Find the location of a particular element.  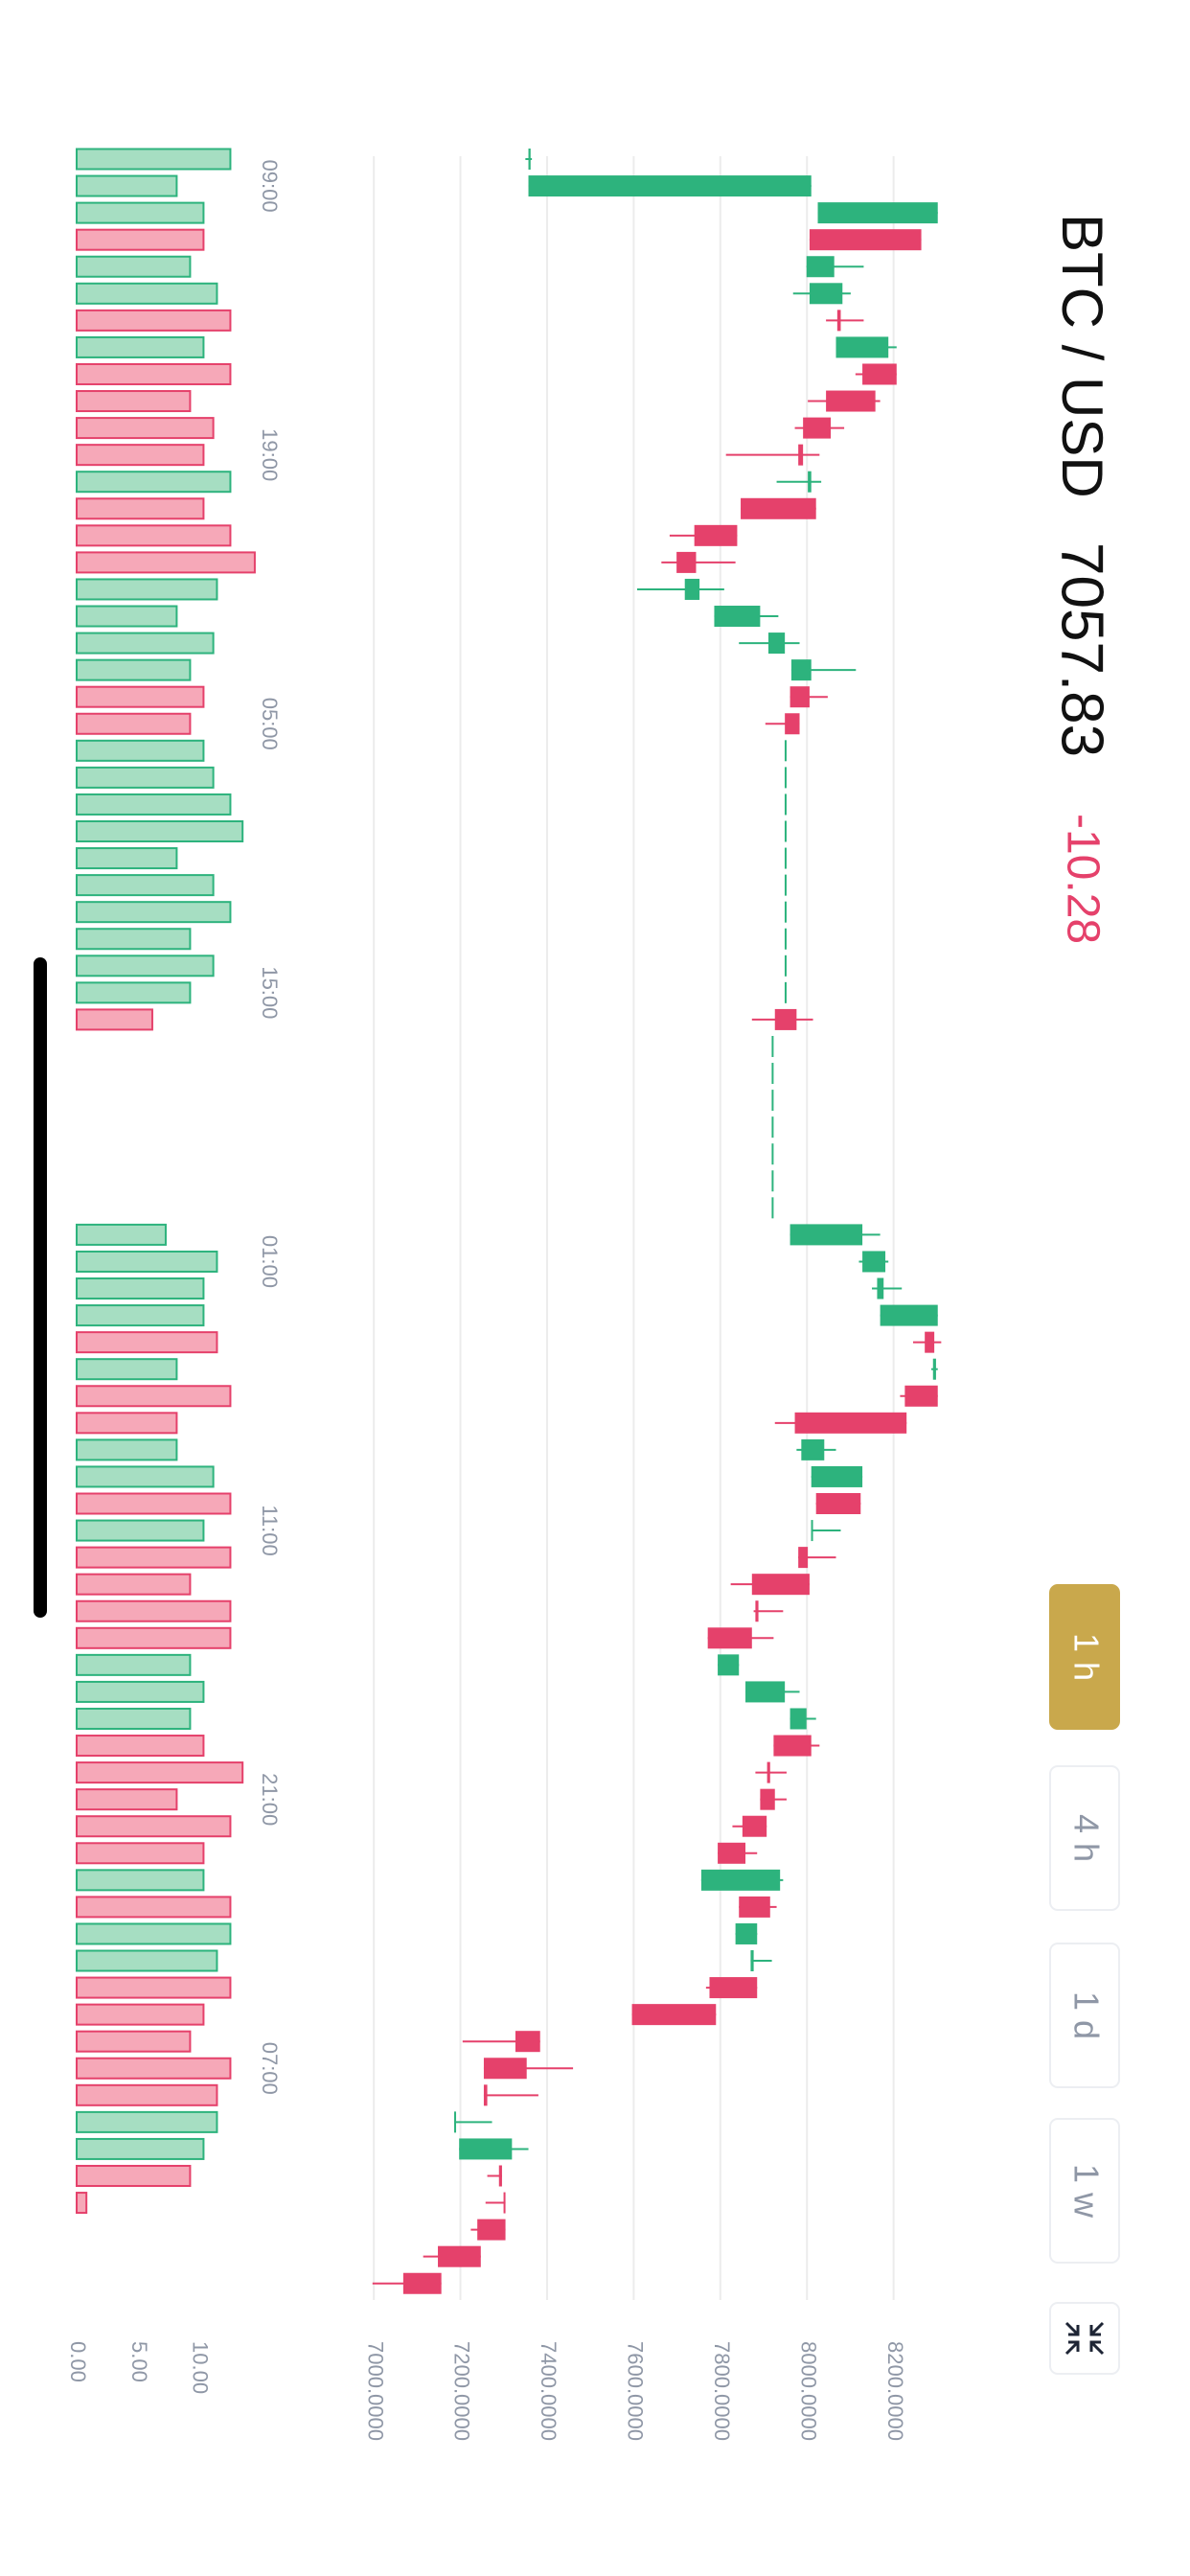

interval-label: 1 w is located at coordinates (1086, 2191).